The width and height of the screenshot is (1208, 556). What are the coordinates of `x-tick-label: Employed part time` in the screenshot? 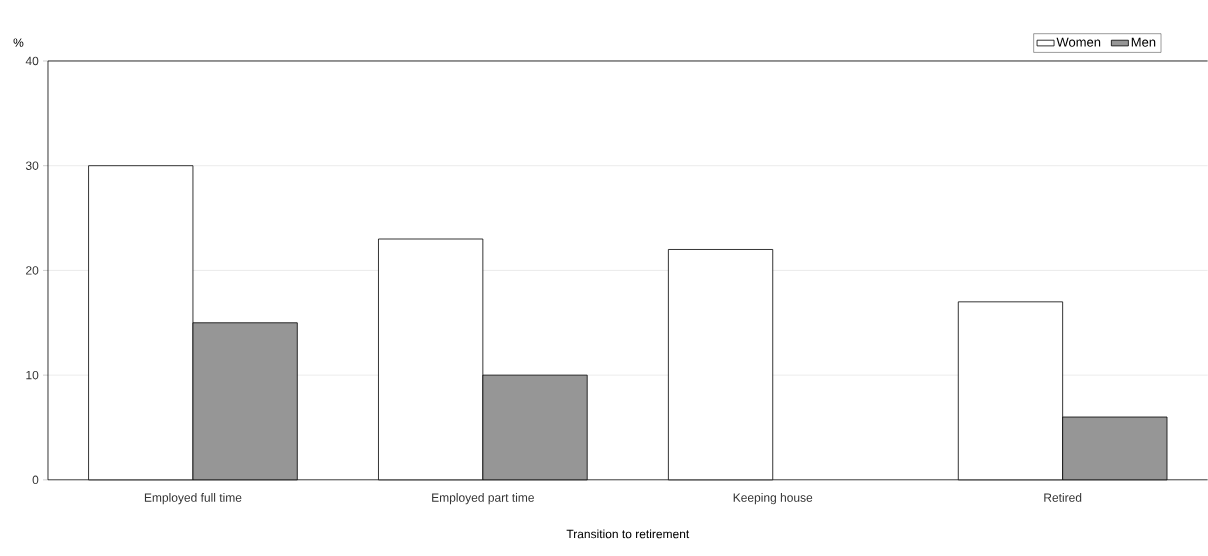 It's located at (483, 499).